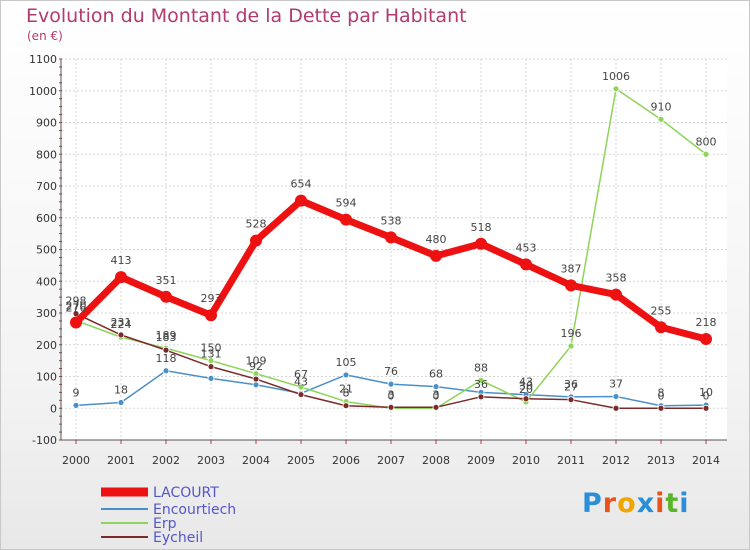 Image resolution: width=750 pixels, height=550 pixels. I want to click on data-label: 528, so click(256, 224).